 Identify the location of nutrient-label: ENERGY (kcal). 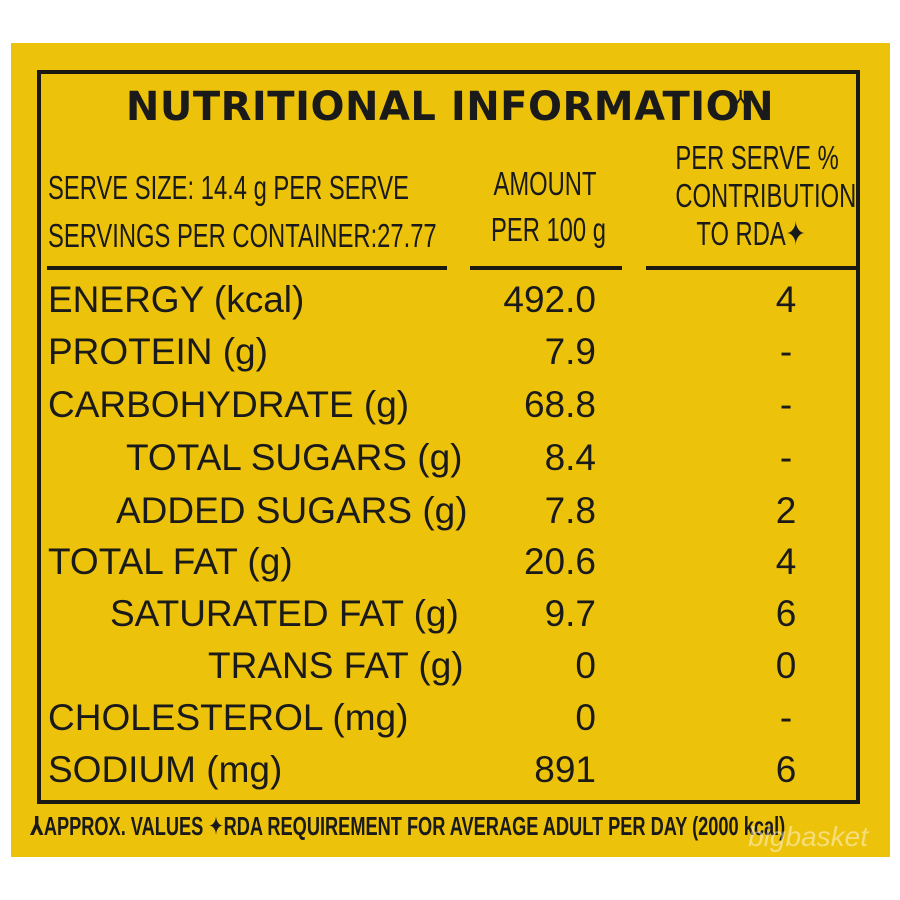
(176, 299).